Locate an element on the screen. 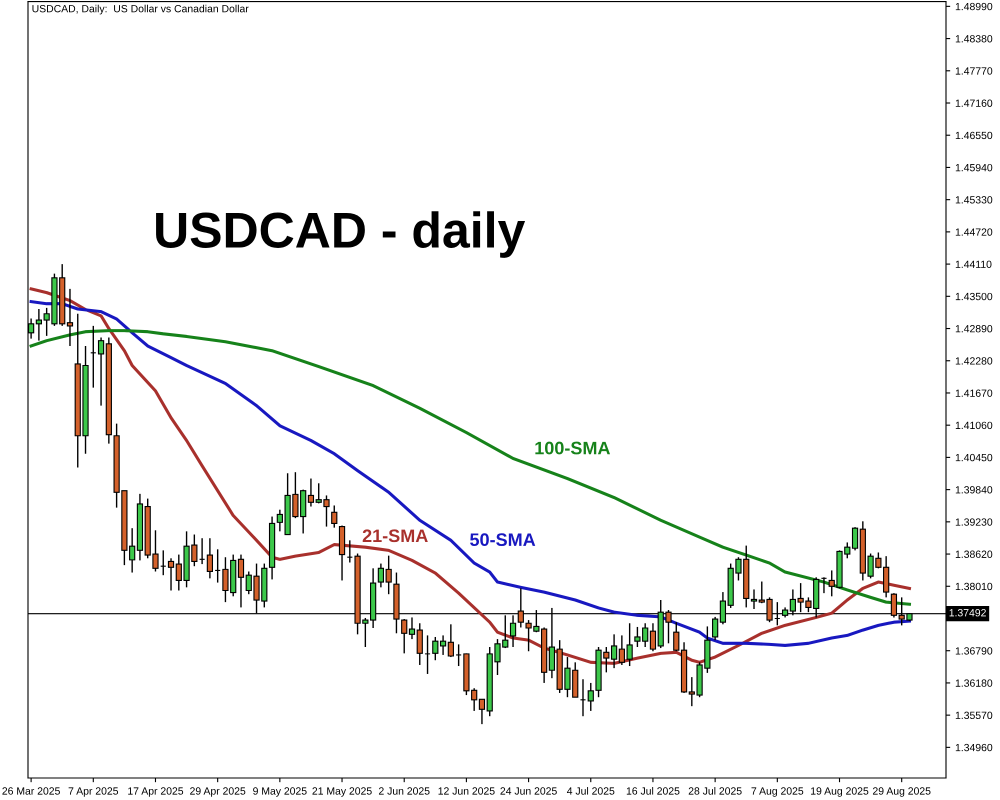 This screenshot has width=1000, height=800. y-tick-label: 1.48380 is located at coordinates (974, 38).